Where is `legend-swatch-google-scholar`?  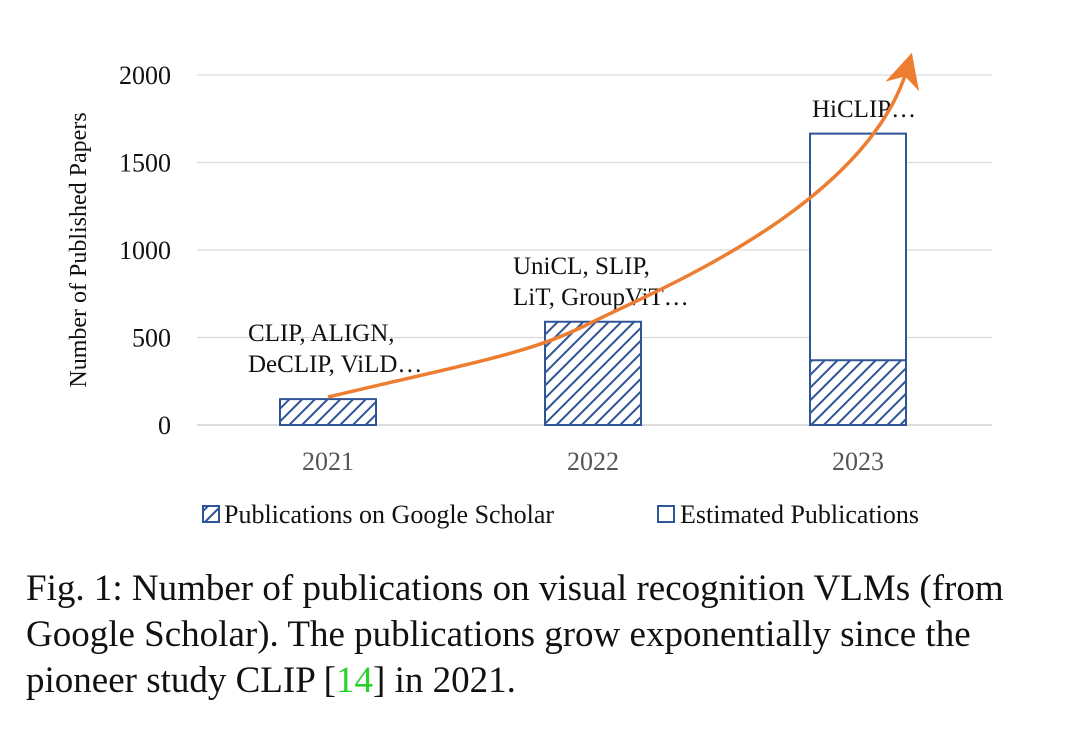
legend-swatch-google-scholar is located at coordinates (211, 514).